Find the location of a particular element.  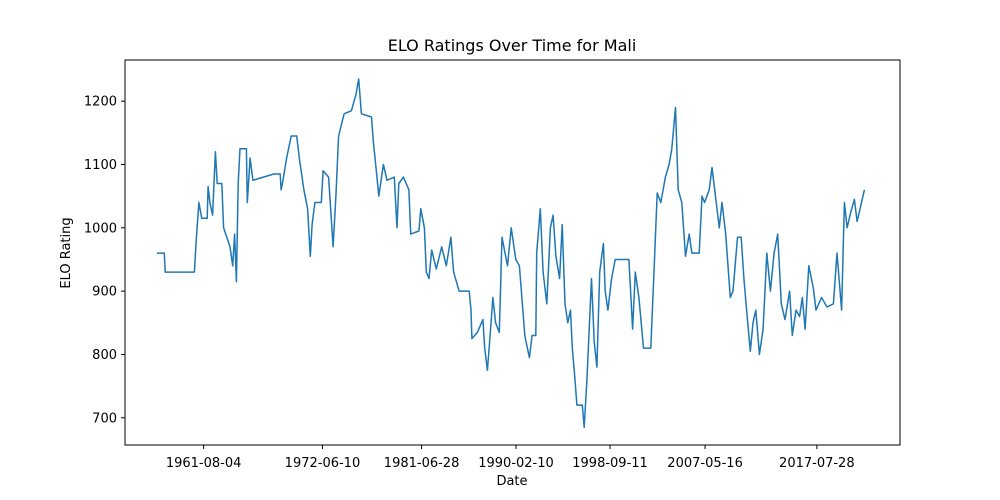

y-axis-label: ELO Rating is located at coordinates (66, 252).